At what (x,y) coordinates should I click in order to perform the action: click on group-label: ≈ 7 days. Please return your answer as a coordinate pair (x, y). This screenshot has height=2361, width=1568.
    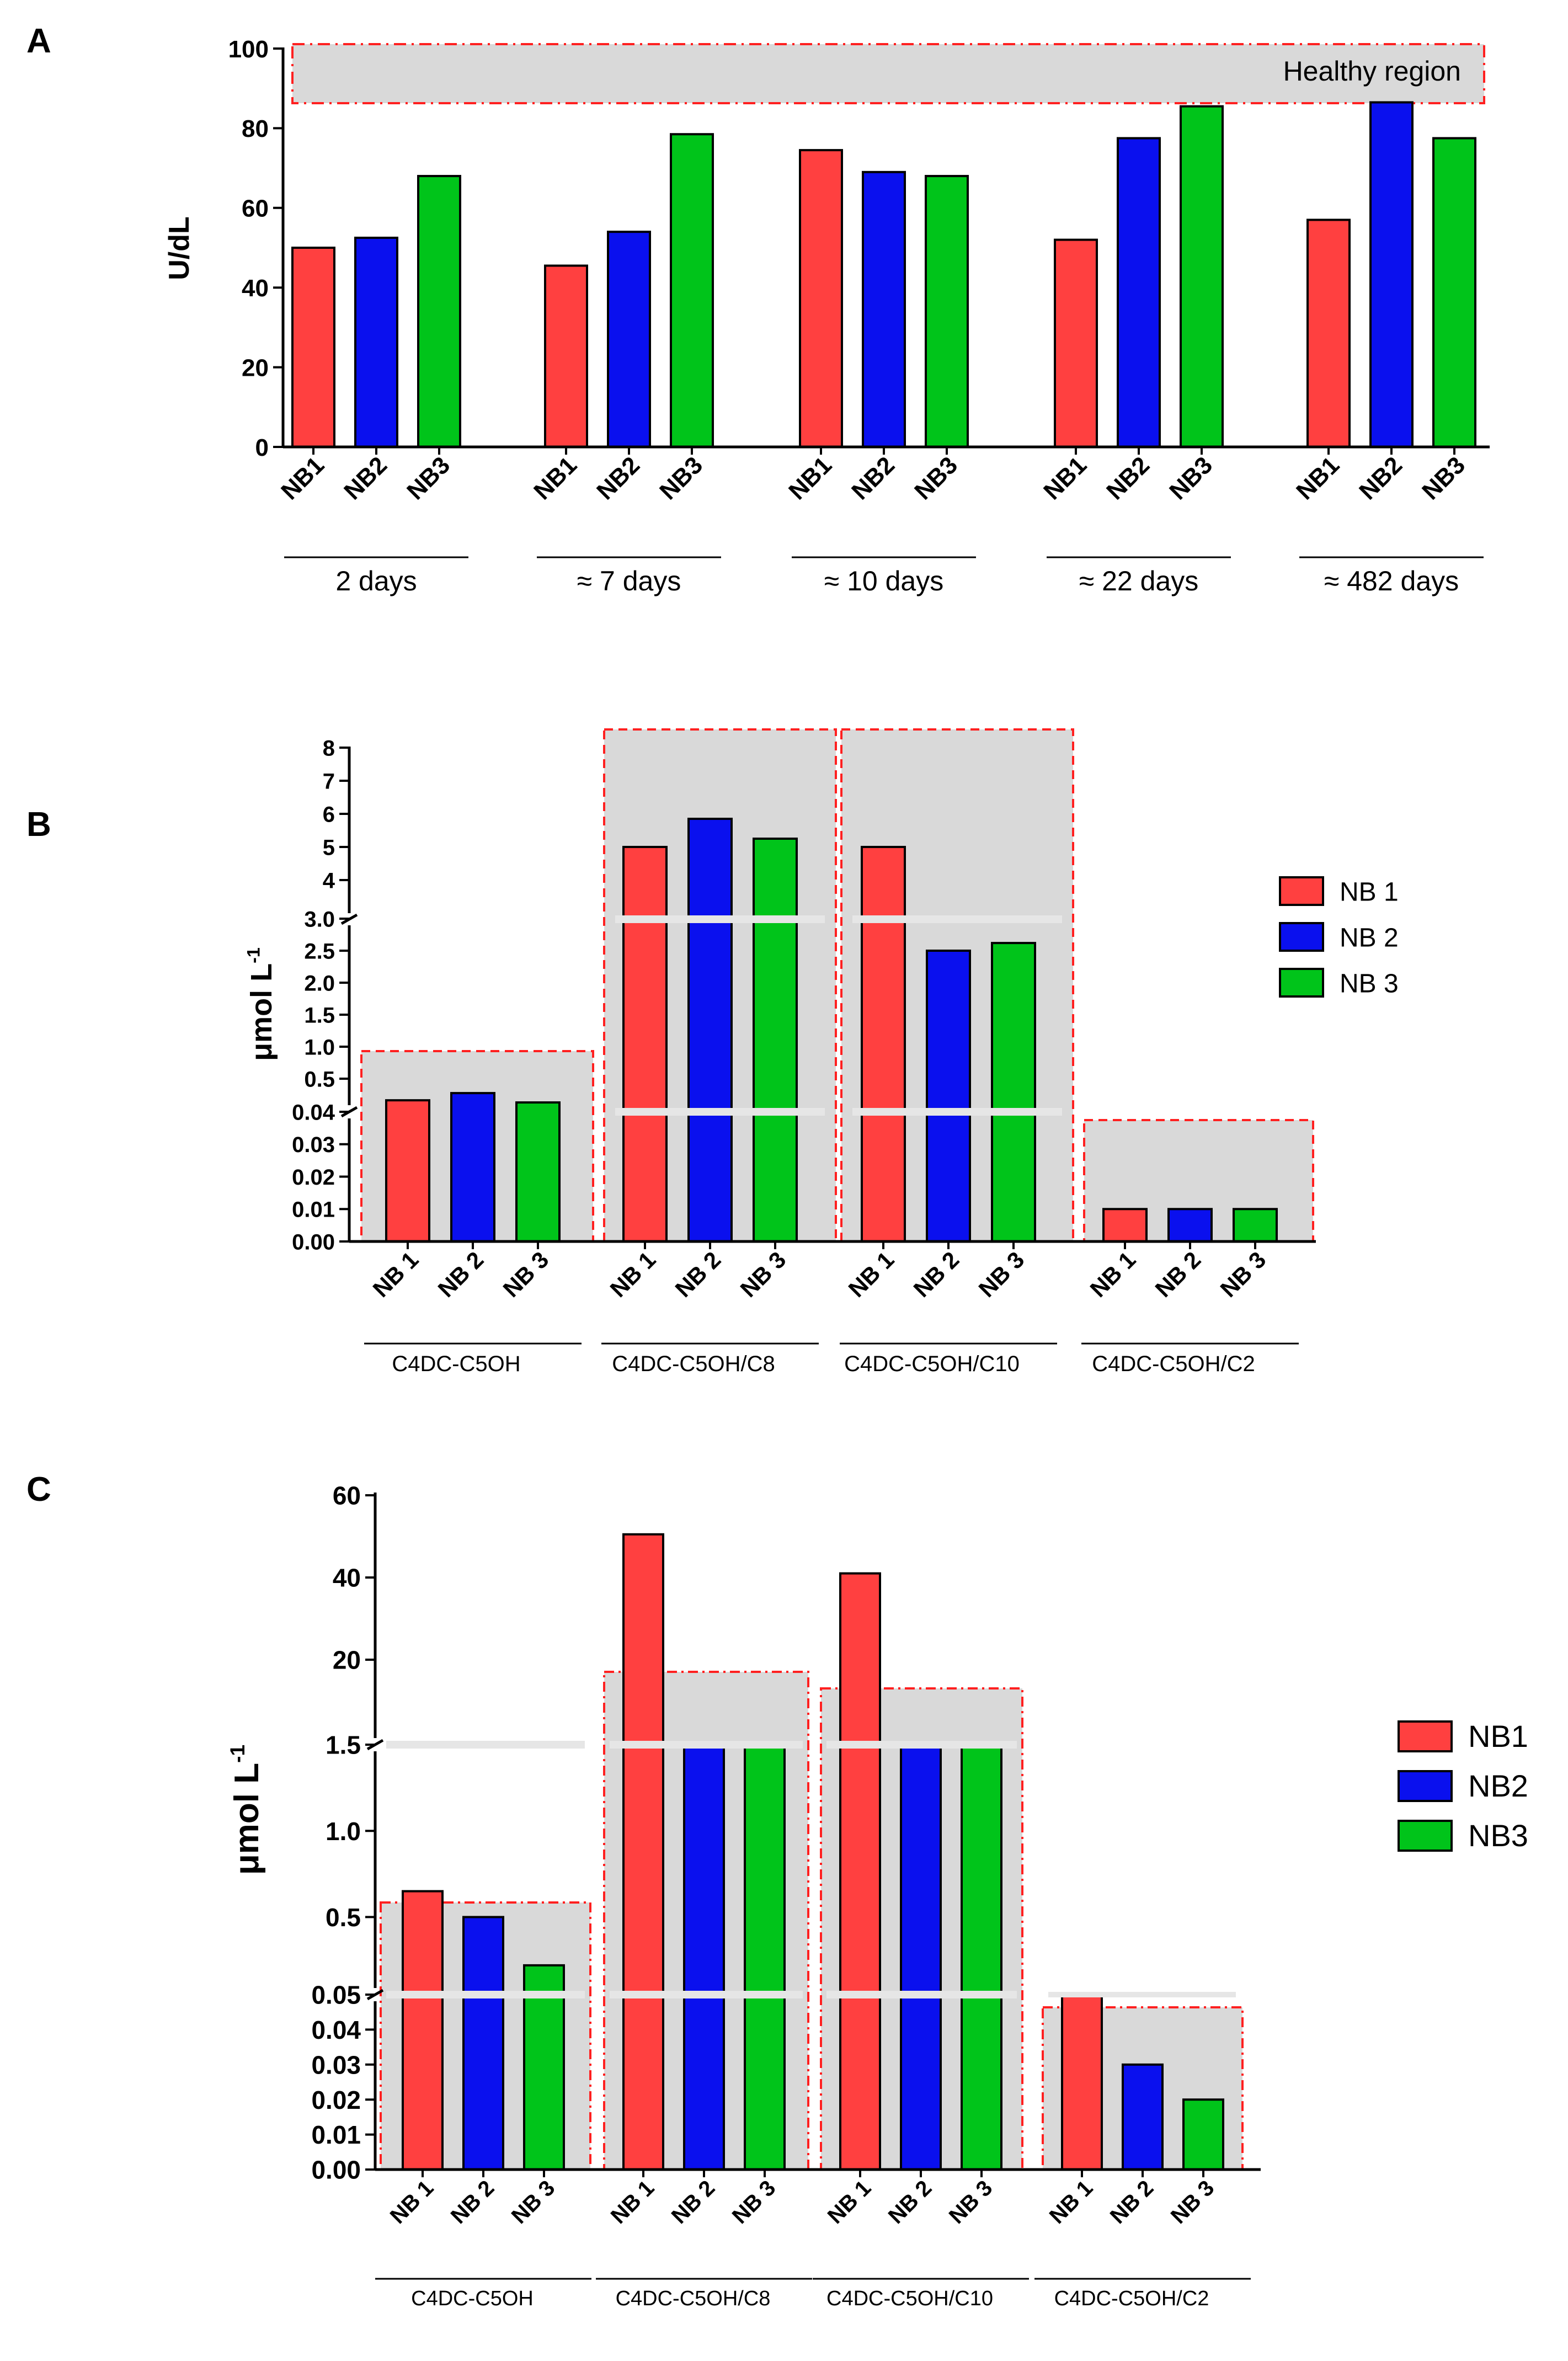
    Looking at the image, I should click on (629, 581).